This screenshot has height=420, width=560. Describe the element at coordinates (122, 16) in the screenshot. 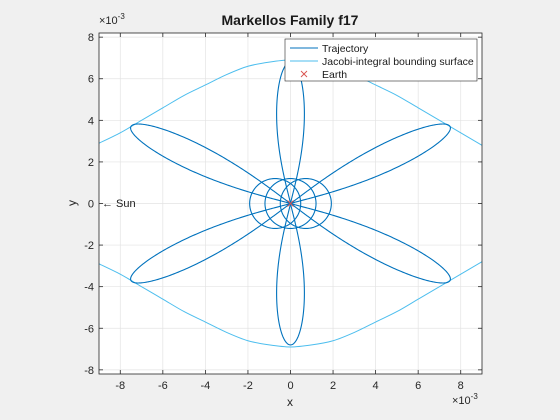

I see `y-exponent-power: -3` at that location.